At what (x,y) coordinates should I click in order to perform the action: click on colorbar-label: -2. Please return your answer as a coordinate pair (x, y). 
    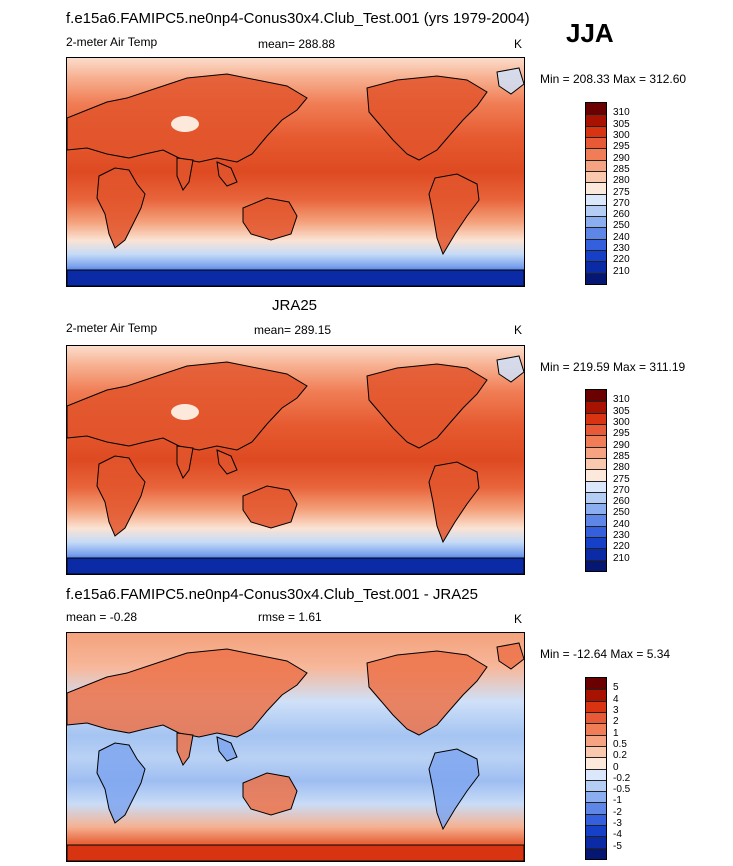
    Looking at the image, I should click on (617, 812).